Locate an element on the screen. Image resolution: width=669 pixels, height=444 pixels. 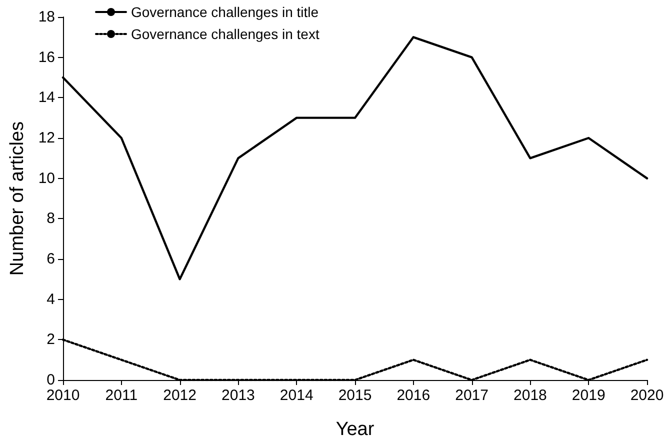
y-axis-title: Number of articles is located at coordinates (17, 198).